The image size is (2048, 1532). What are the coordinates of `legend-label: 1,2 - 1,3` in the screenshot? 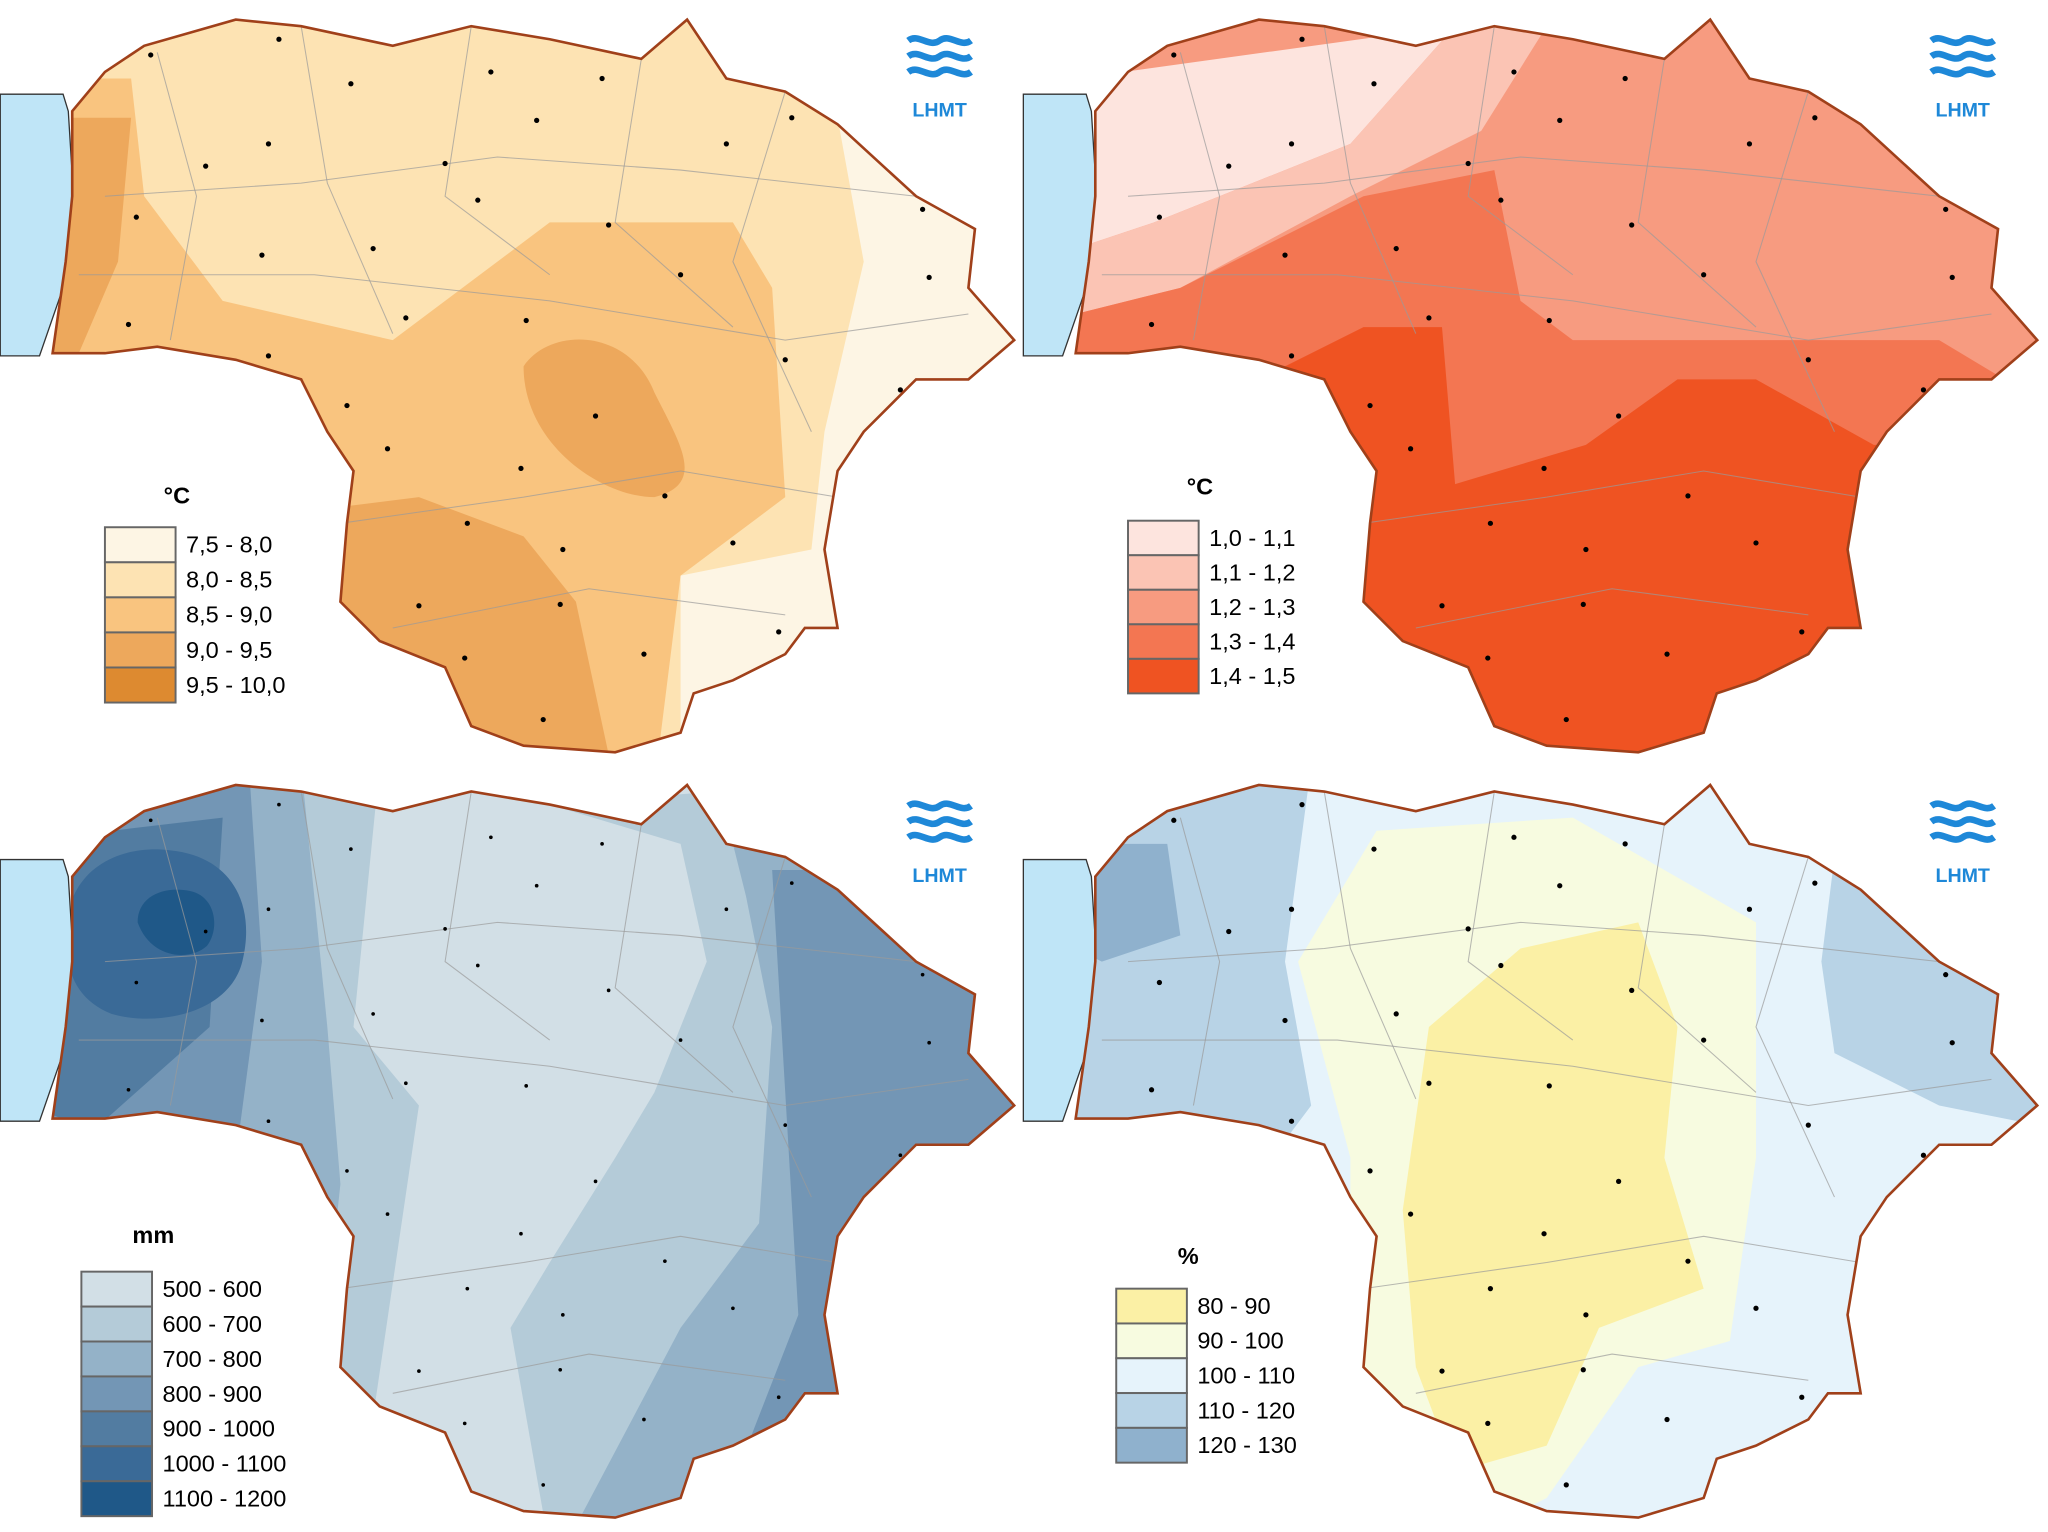 It's located at (1252, 607).